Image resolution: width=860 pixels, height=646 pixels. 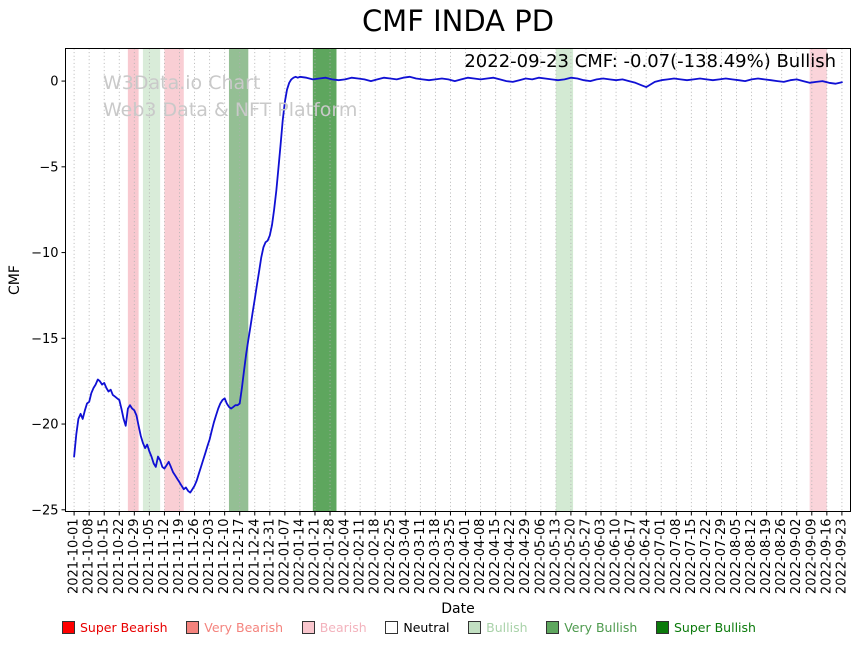 I want to click on x-tick-label: 2022-09-16, so click(x=826, y=557).